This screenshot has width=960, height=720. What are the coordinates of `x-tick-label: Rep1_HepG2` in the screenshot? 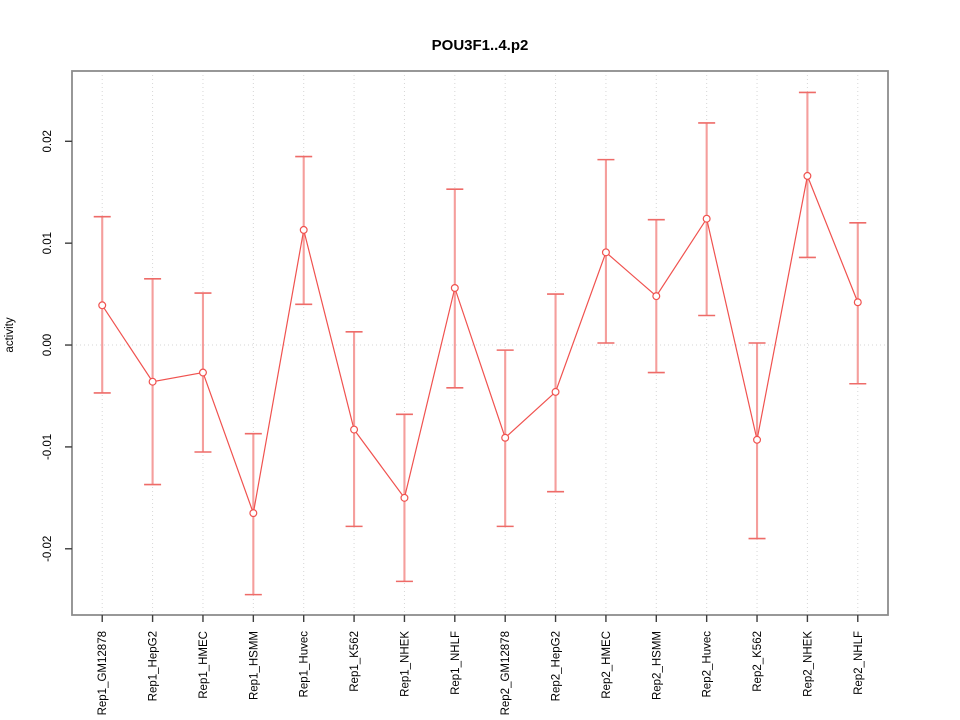 It's located at (154, 666).